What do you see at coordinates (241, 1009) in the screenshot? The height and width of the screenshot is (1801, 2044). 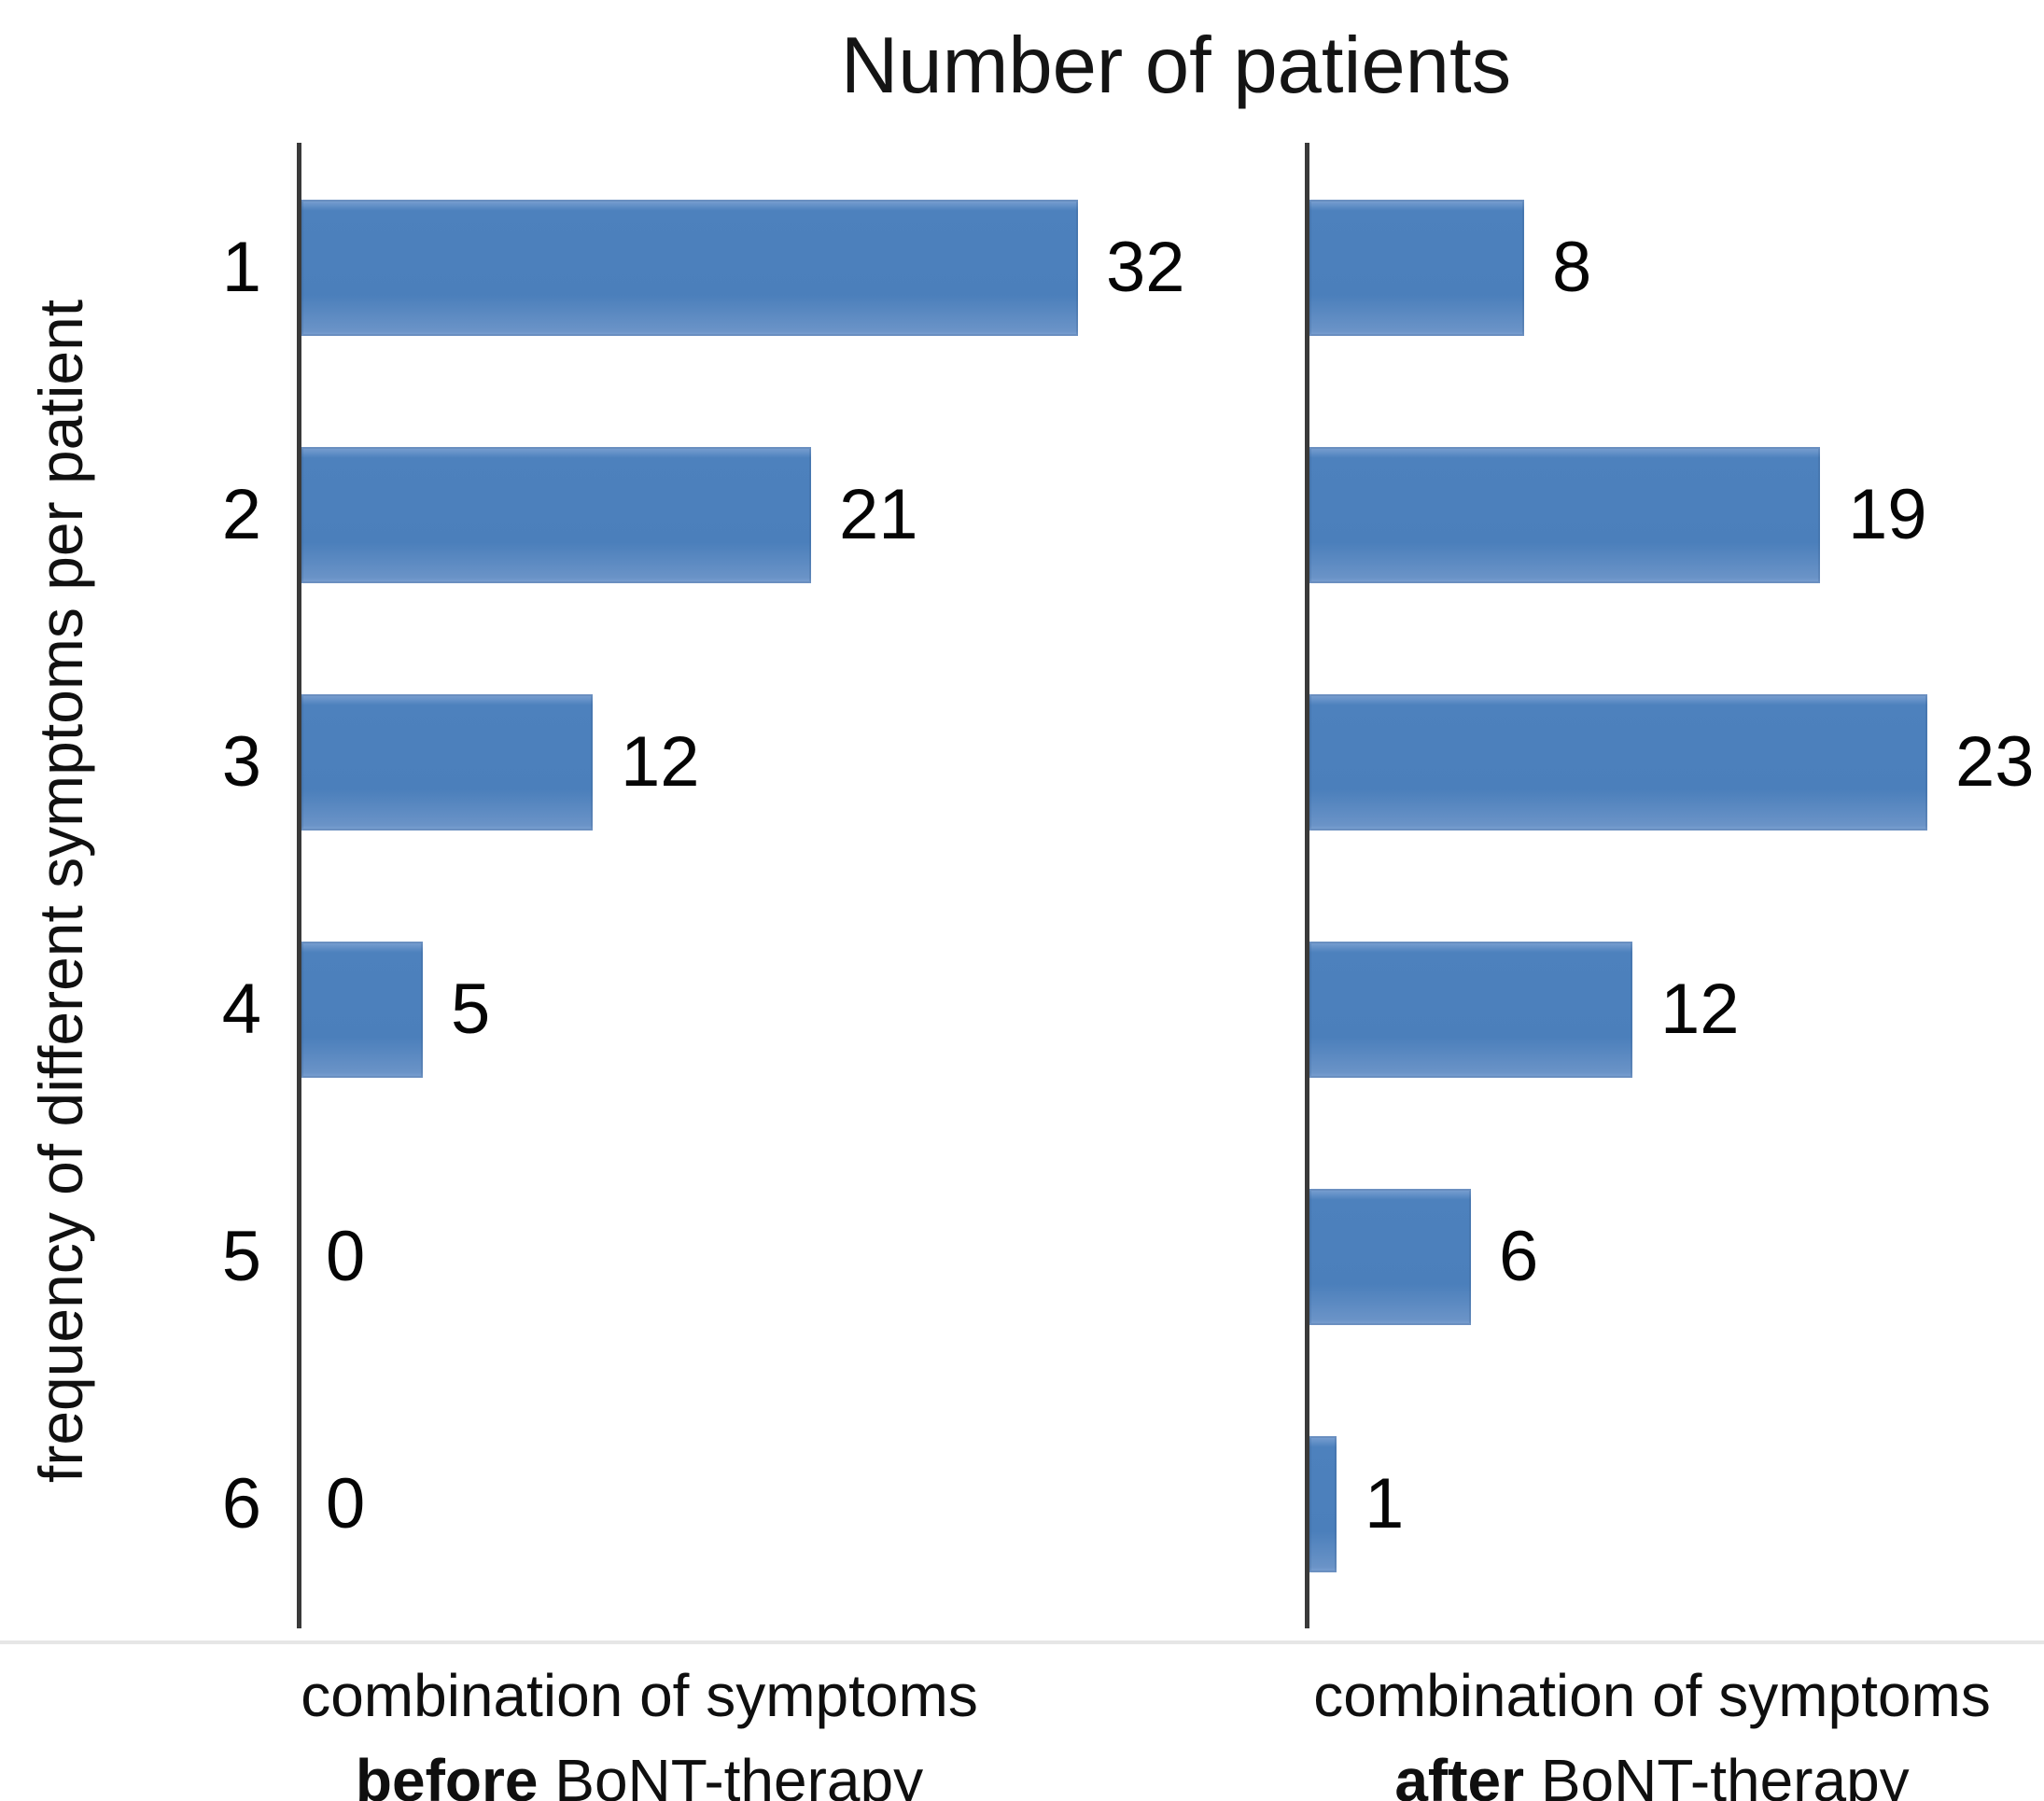 I see `category-label: 4` at bounding box center [241, 1009].